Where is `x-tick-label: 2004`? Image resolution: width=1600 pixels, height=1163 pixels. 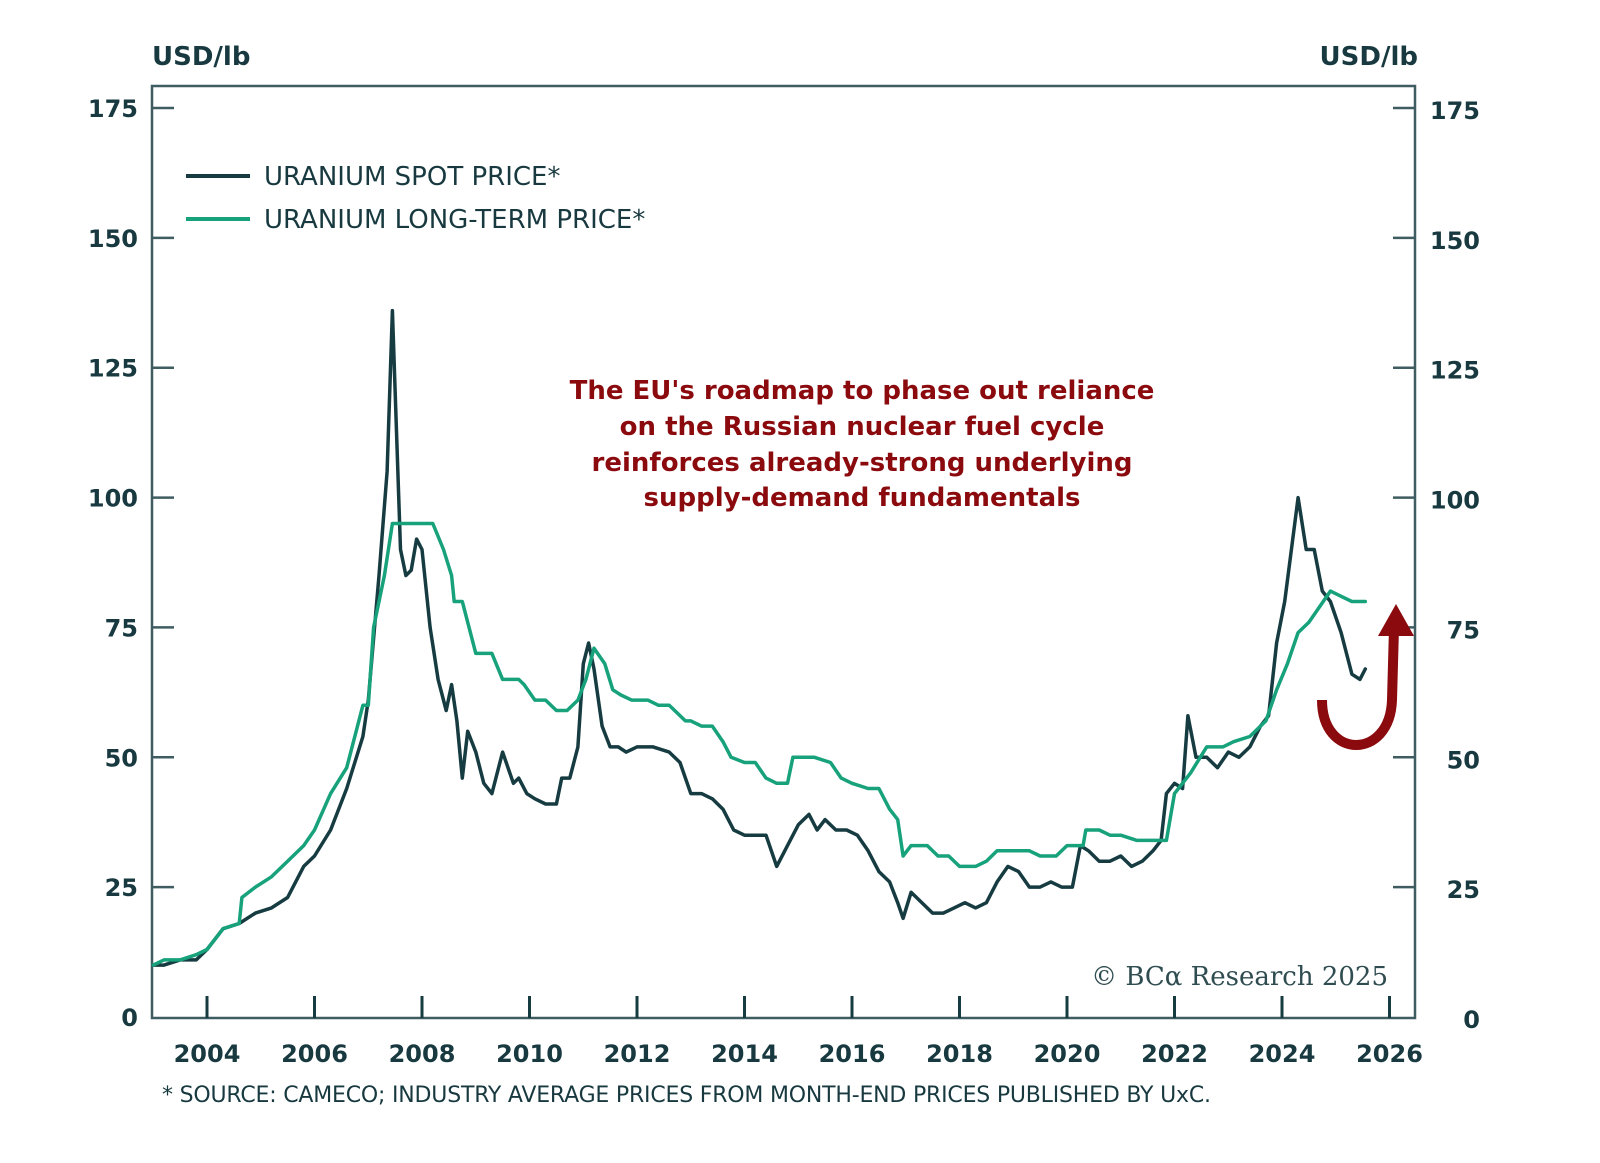 x-tick-label: 2004 is located at coordinates (207, 1054).